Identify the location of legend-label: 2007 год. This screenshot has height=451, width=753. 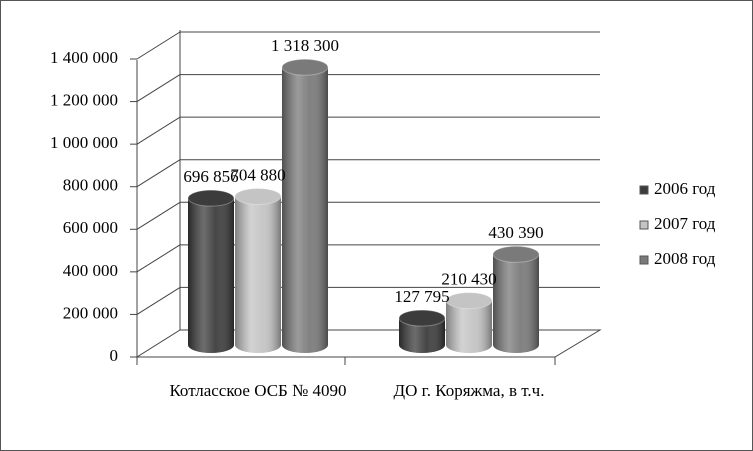
(685, 223).